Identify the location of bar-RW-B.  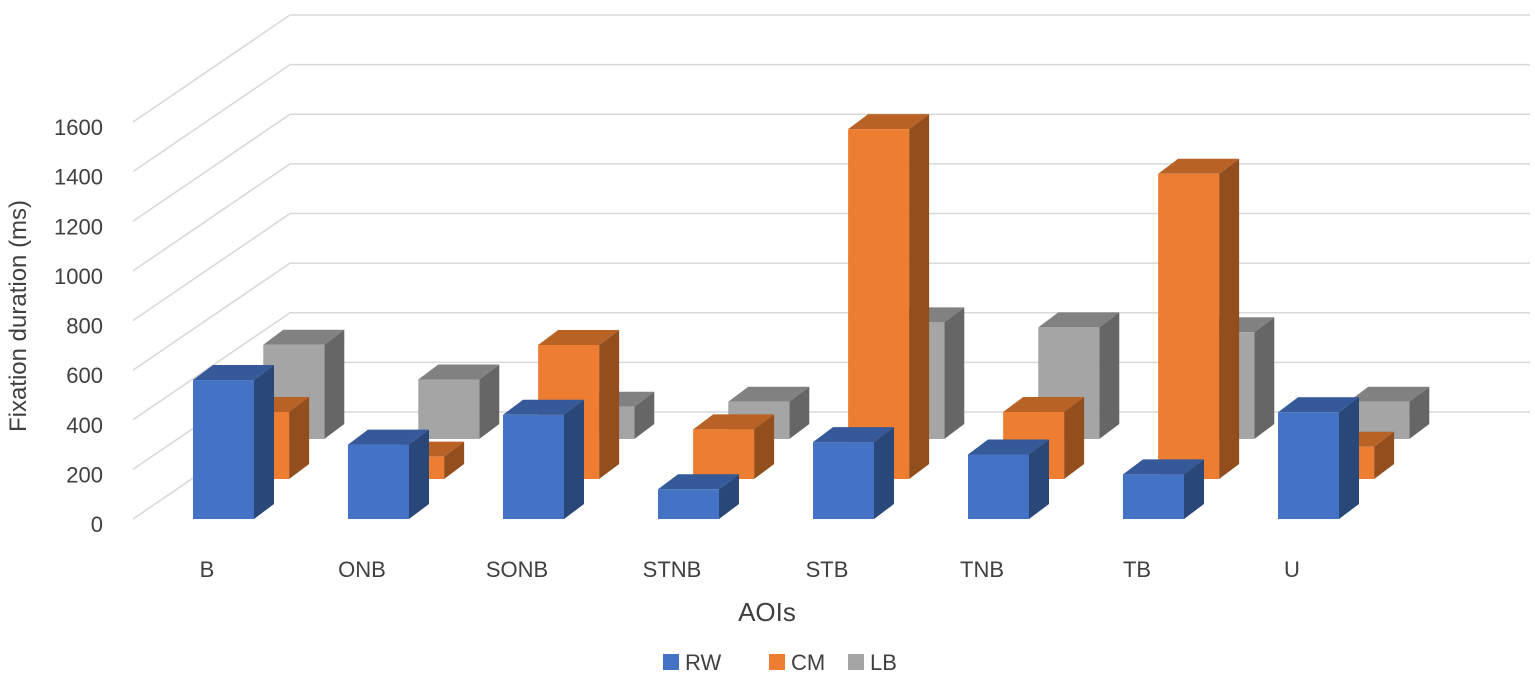
(233, 442).